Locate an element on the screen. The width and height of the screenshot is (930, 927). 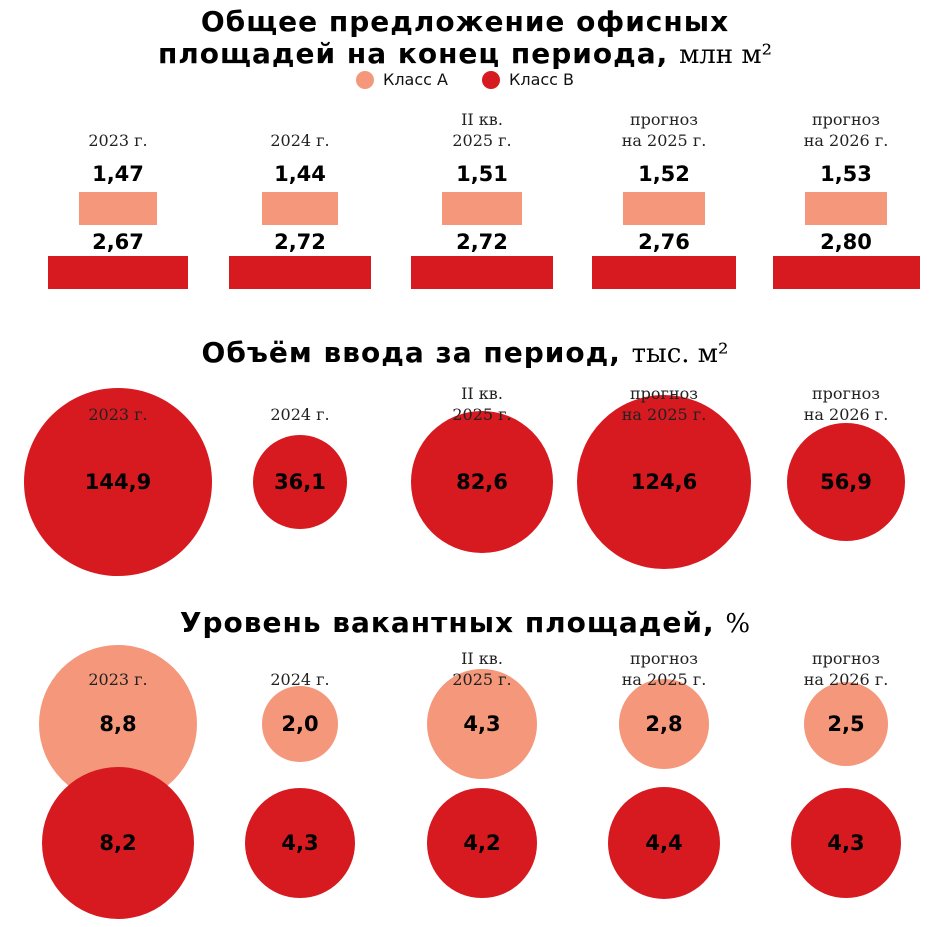
vacancy-class-a-value: 2,8 is located at coordinates (664, 723).